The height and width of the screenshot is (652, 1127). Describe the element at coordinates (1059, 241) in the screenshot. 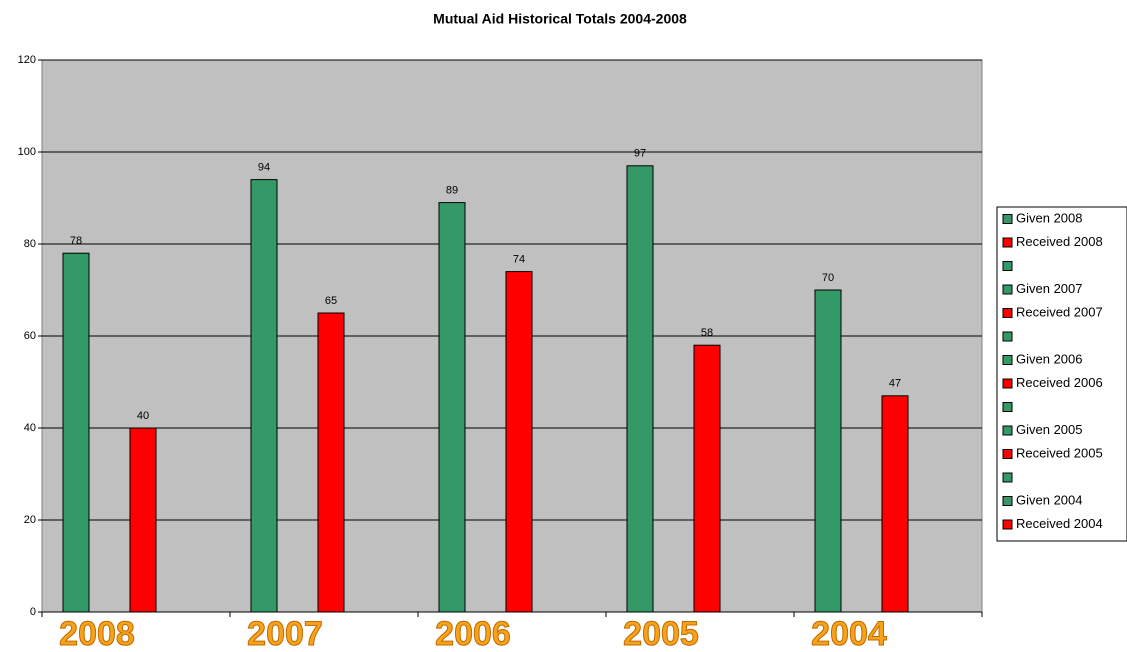

I see `legend-label: Received 2008` at that location.